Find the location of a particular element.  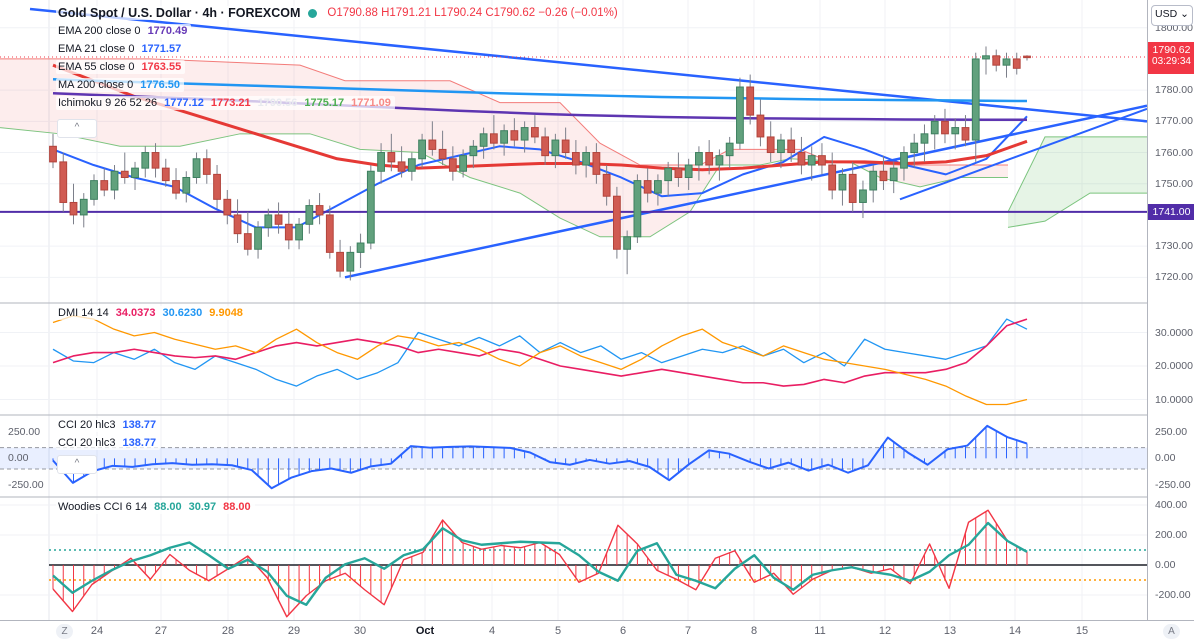

dmi-adx-line is located at coordinates (540, 360).